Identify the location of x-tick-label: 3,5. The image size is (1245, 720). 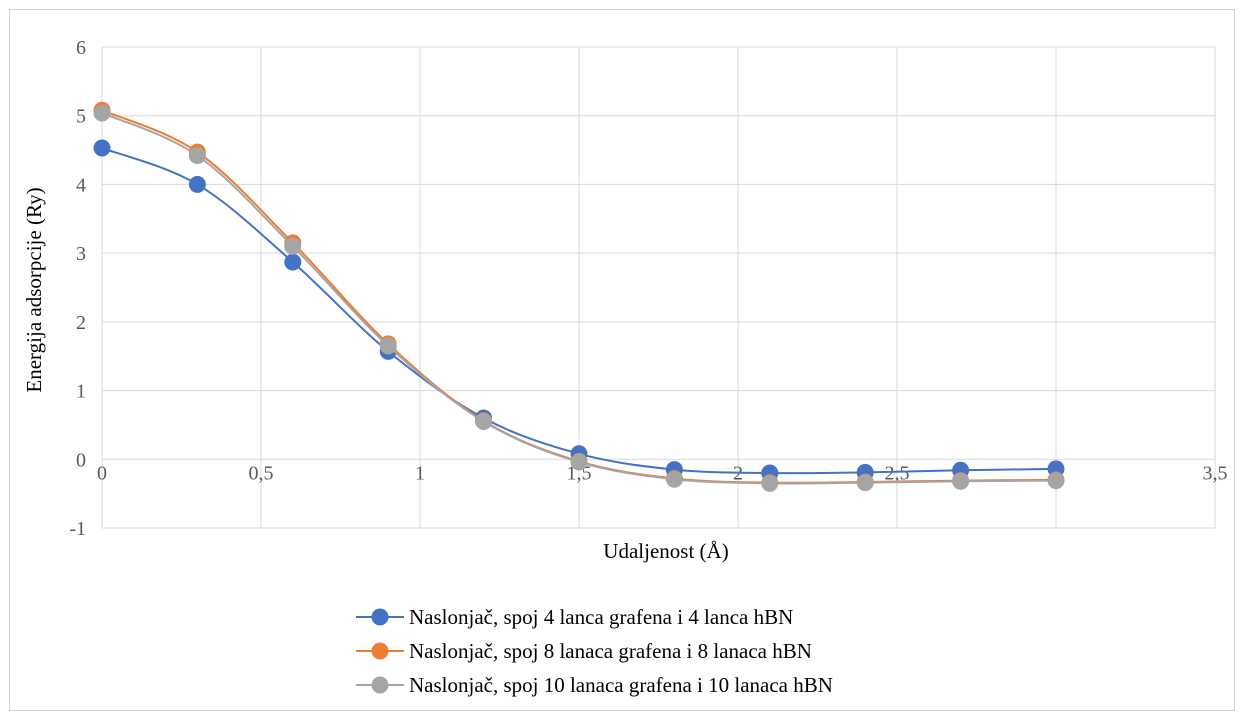
(1215, 473).